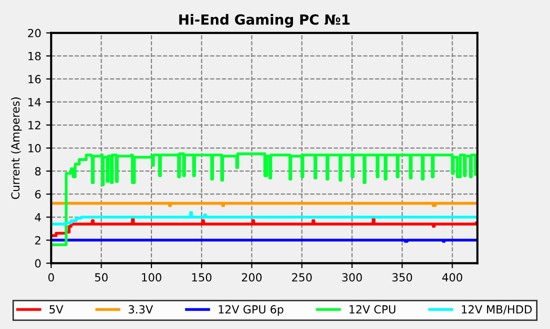 This screenshot has height=329, width=550. What do you see at coordinates (57, 309) in the screenshot?
I see `legend-label: 5V` at bounding box center [57, 309].